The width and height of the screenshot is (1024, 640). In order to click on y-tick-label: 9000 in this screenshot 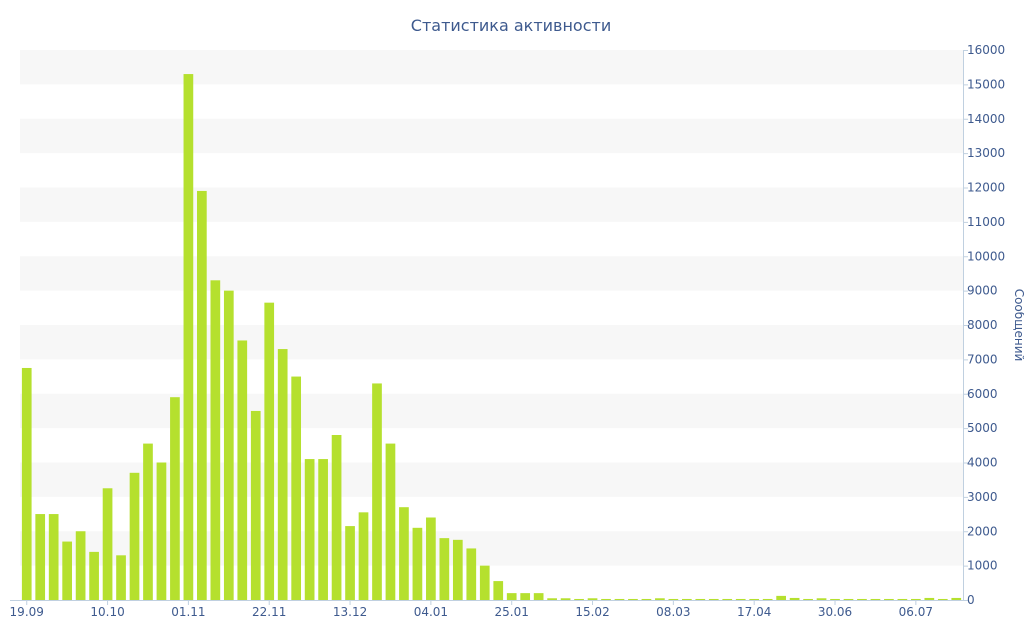, I will do `click(982, 291)`.